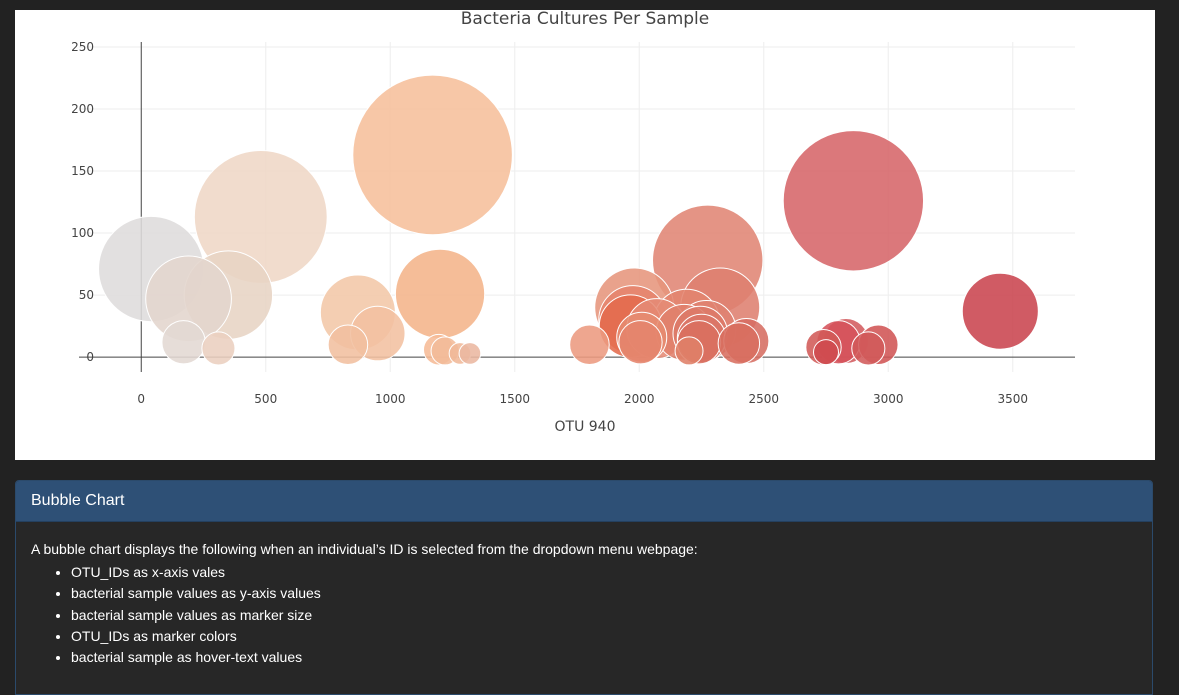 The height and width of the screenshot is (695, 1179). Describe the element at coordinates (584, 501) in the screenshot. I see `info-panel-title: Bubble Chart` at that location.